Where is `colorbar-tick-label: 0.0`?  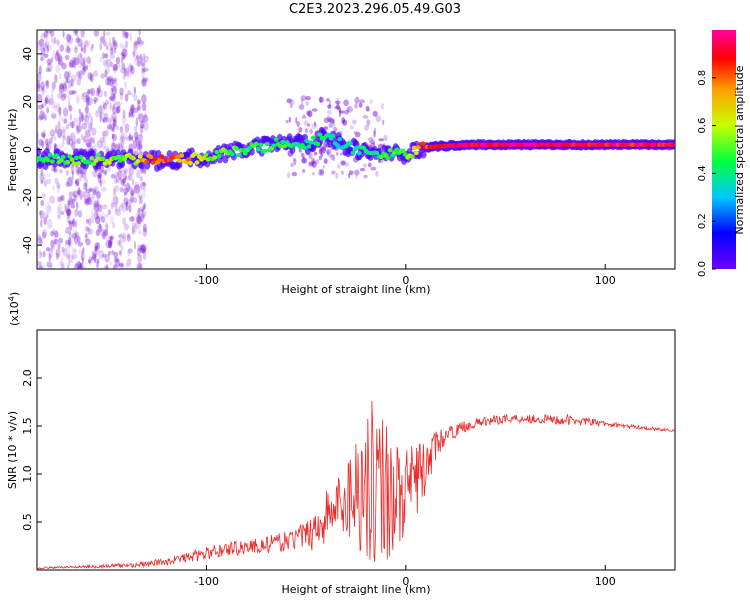 colorbar-tick-label: 0.0 is located at coordinates (702, 269).